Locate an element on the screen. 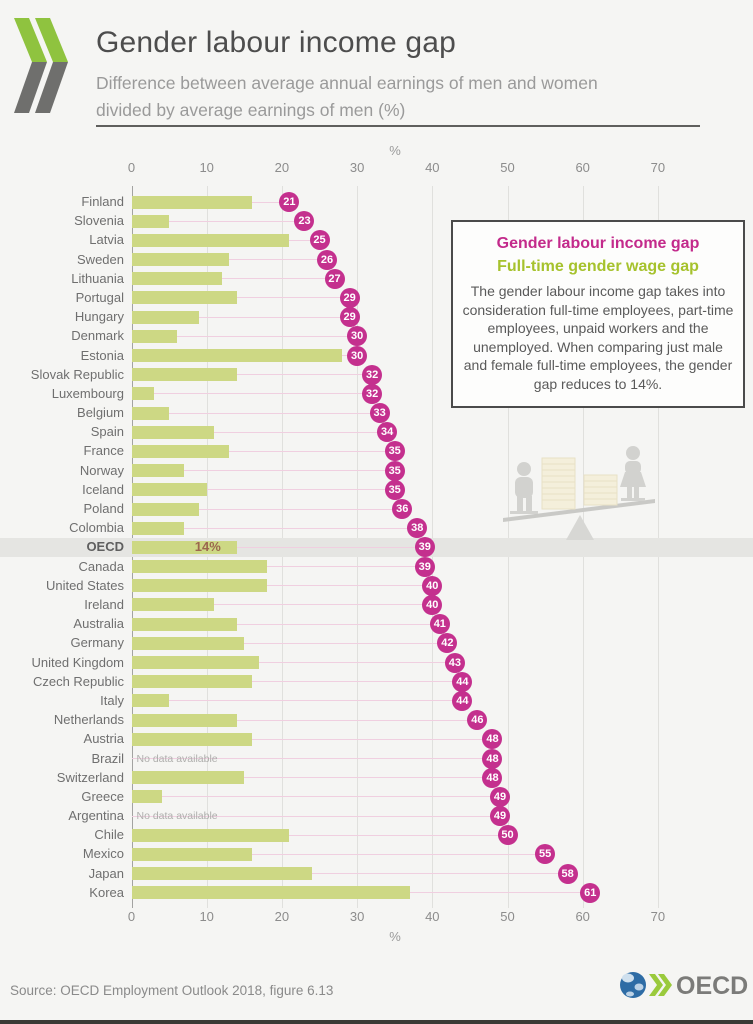  gap-circle: 32 is located at coordinates (372, 374).